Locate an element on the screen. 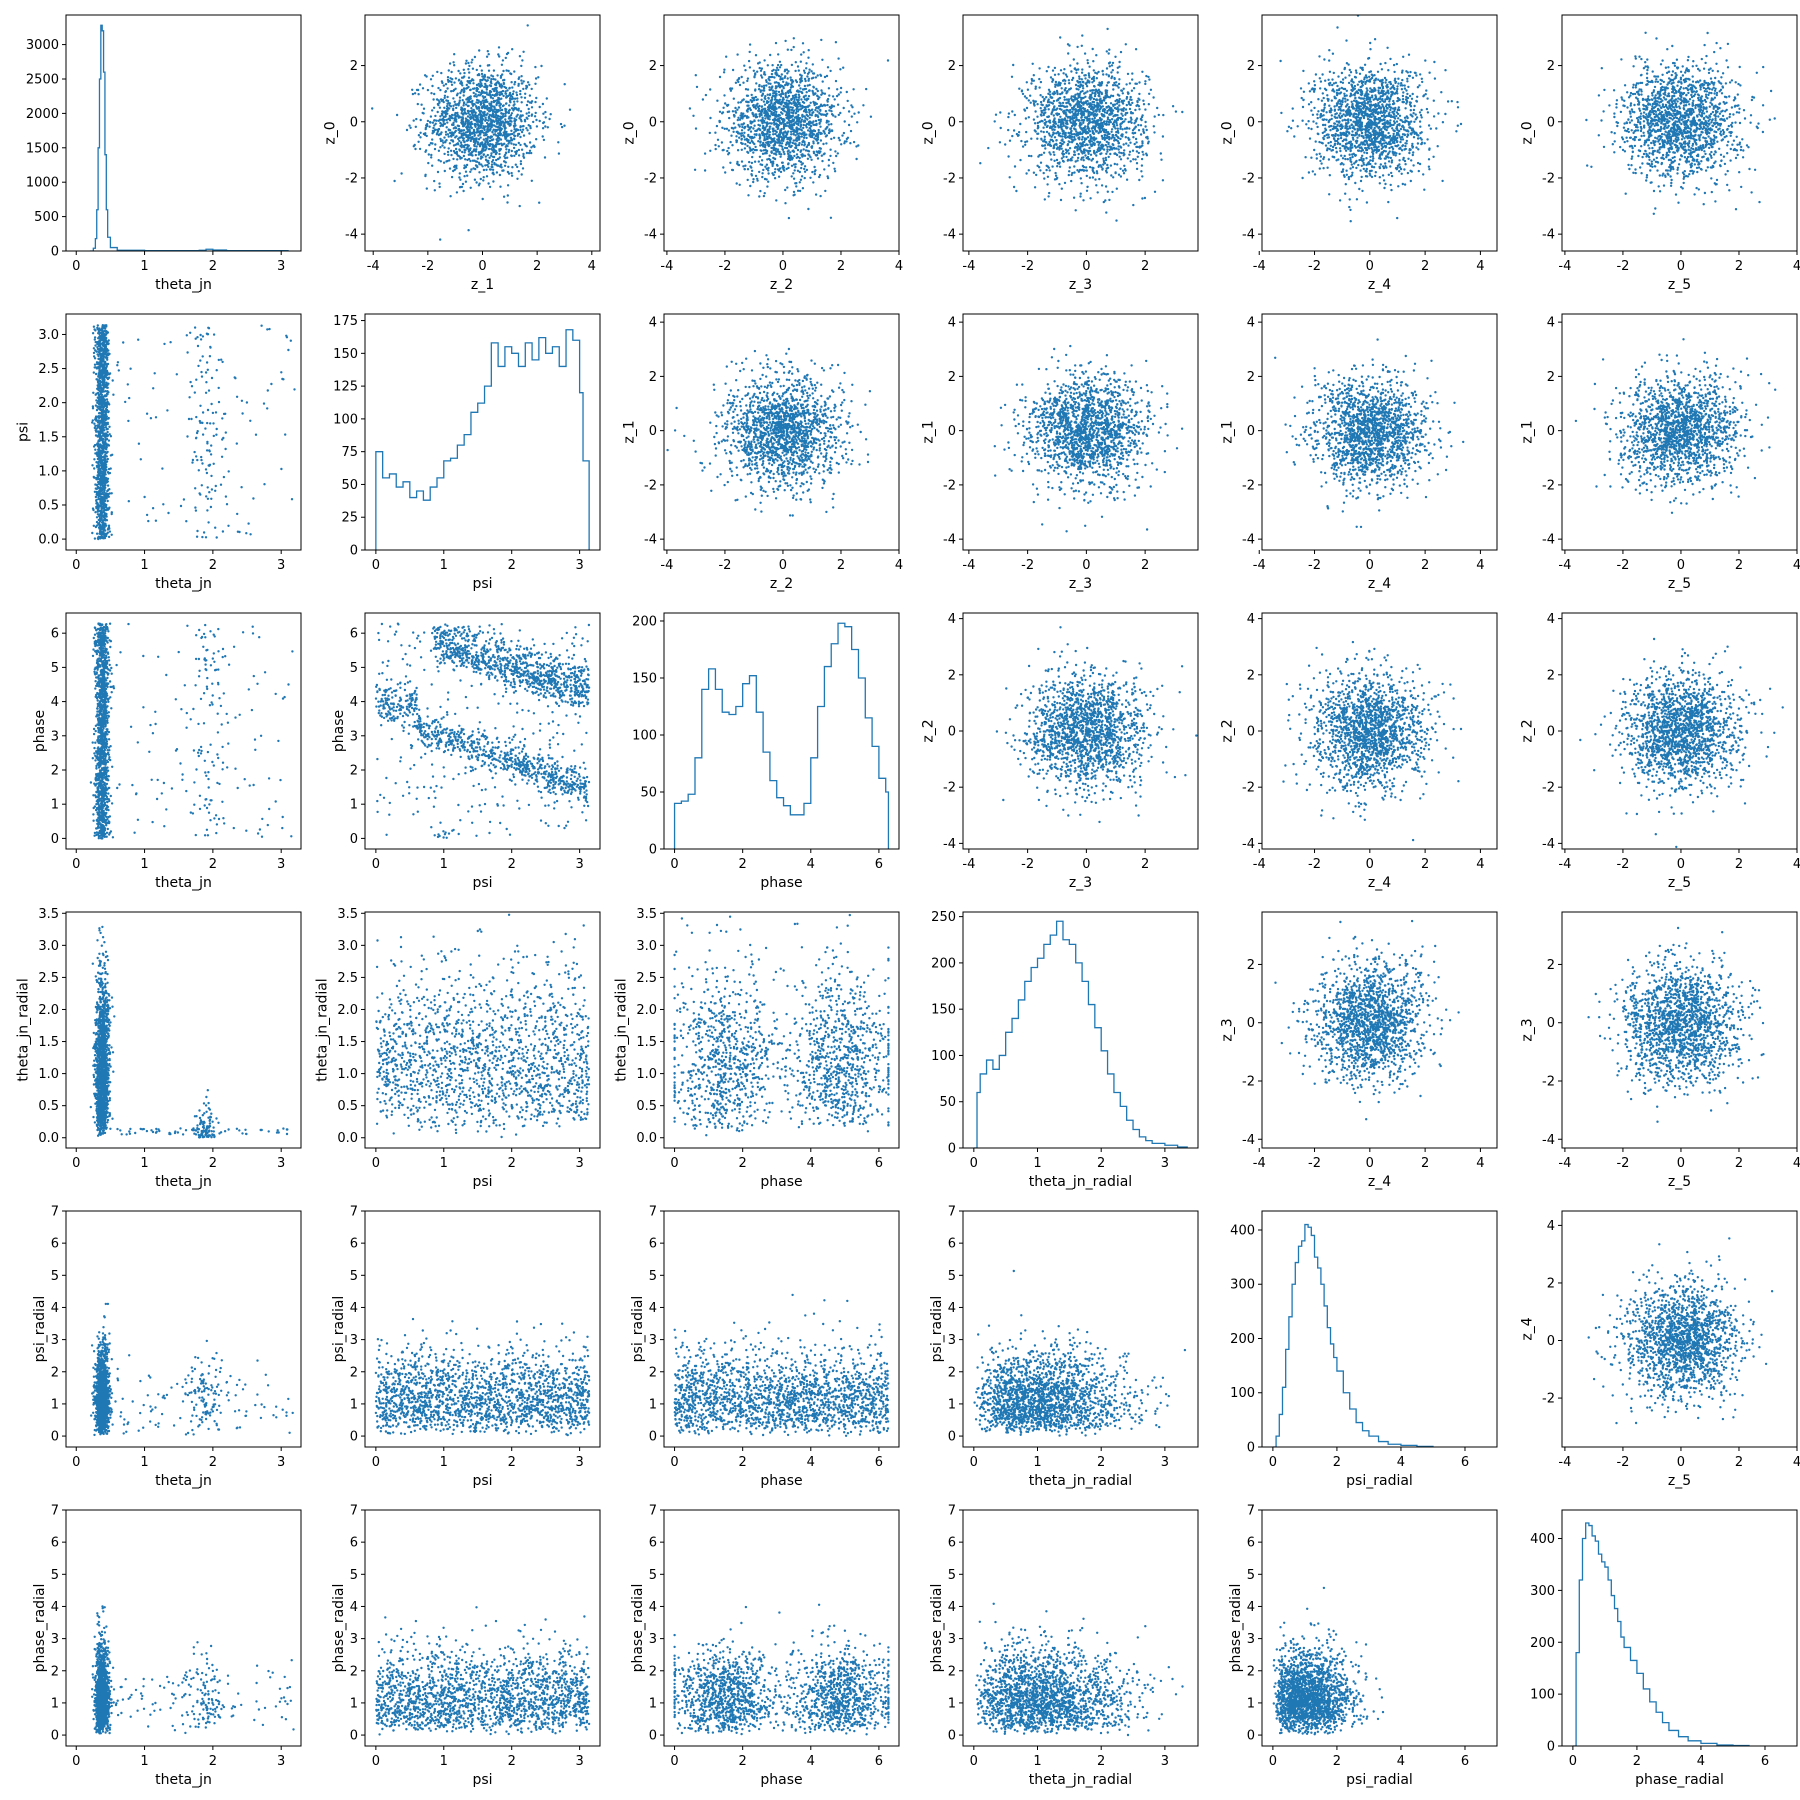 Image resolution: width=1800 pixels, height=1800 pixels. x-axis-label: z_5 is located at coordinates (1679, 1182).